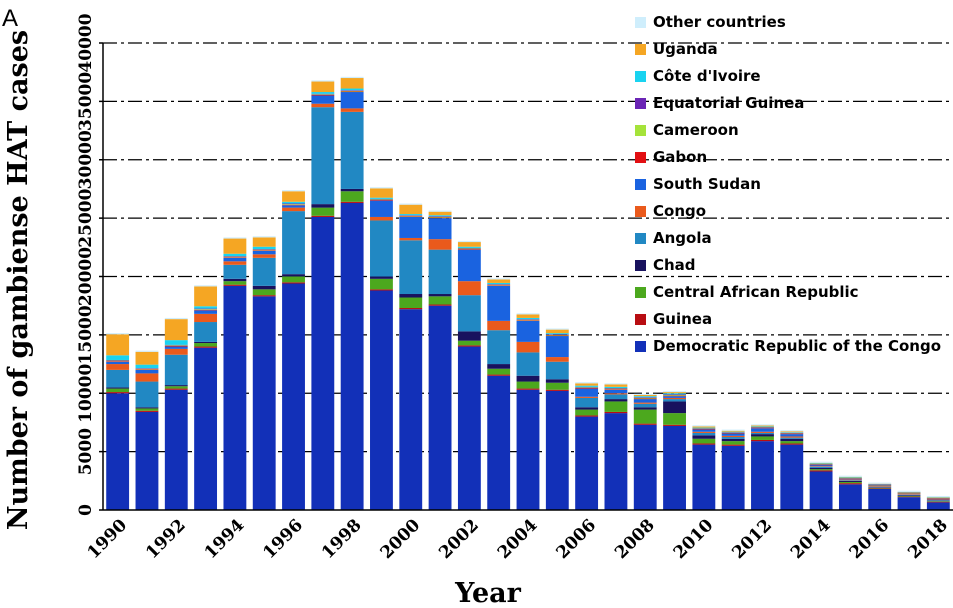  What do you see at coordinates (86, 451) in the screenshot?
I see `y-tick-label: 5000` at bounding box center [86, 451].